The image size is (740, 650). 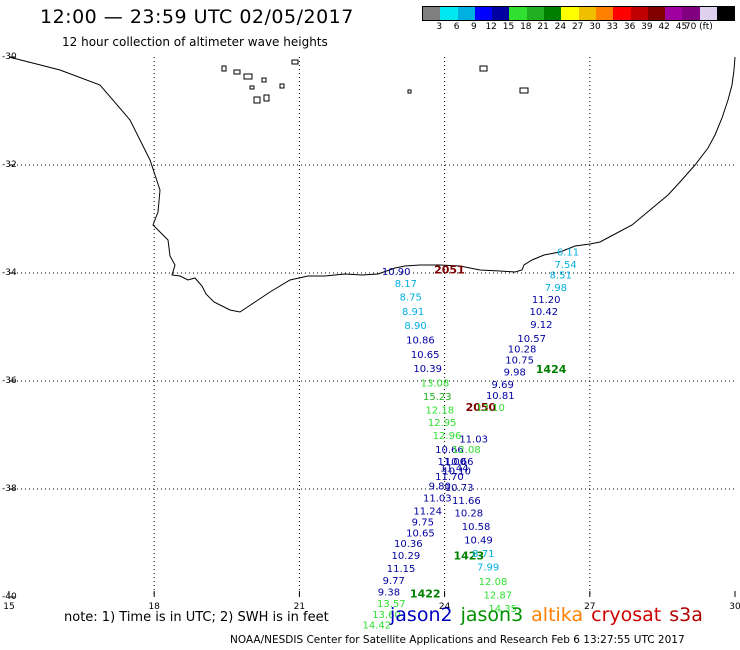 I want to click on wave-height-value: 9.98, so click(x=515, y=372).